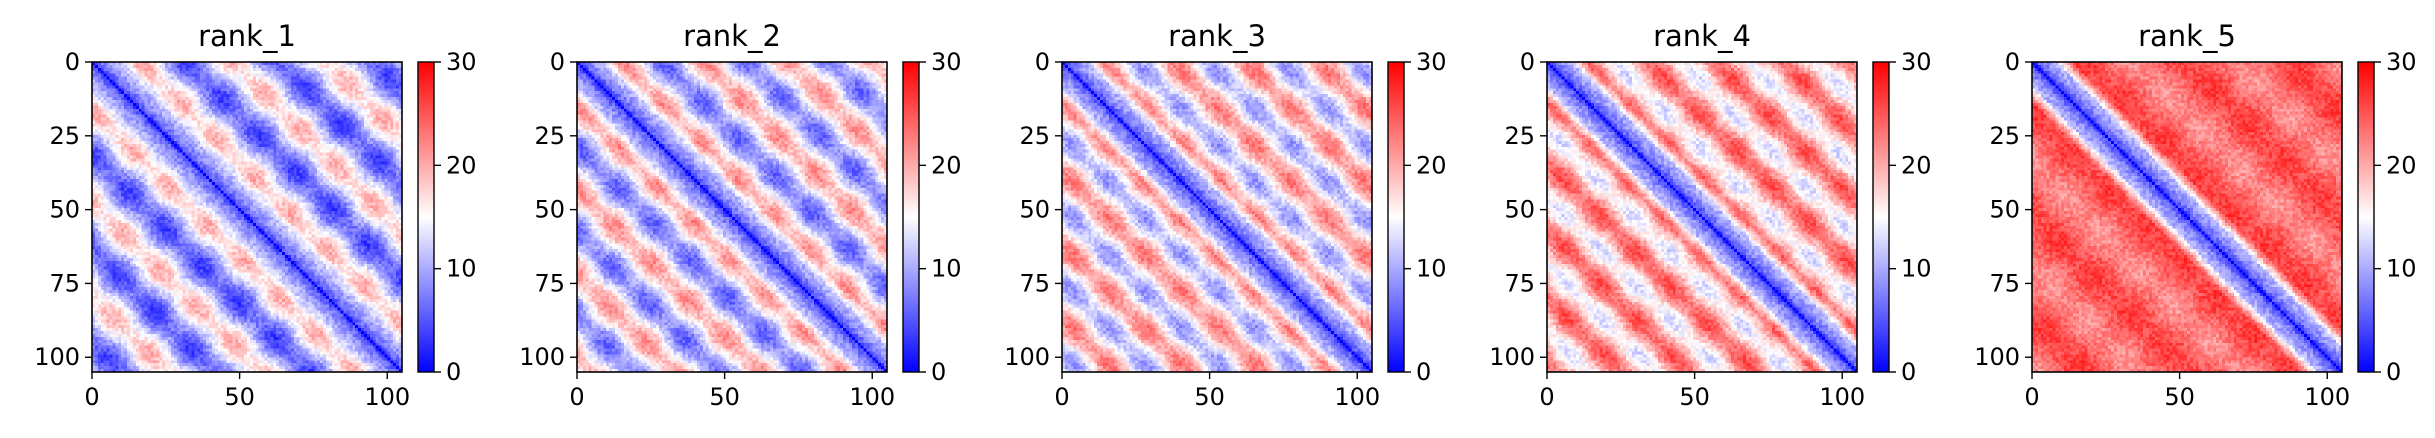 The width and height of the screenshot is (2435, 438). I want to click on panel-title: rank_1, so click(247, 36).